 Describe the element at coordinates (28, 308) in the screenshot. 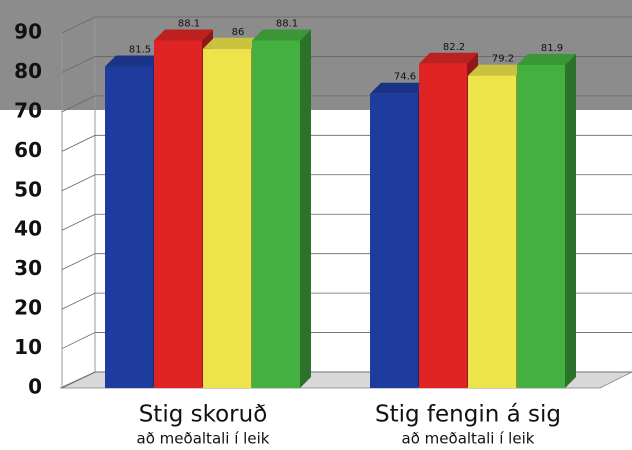

I see `y-tick-label: 20` at that location.